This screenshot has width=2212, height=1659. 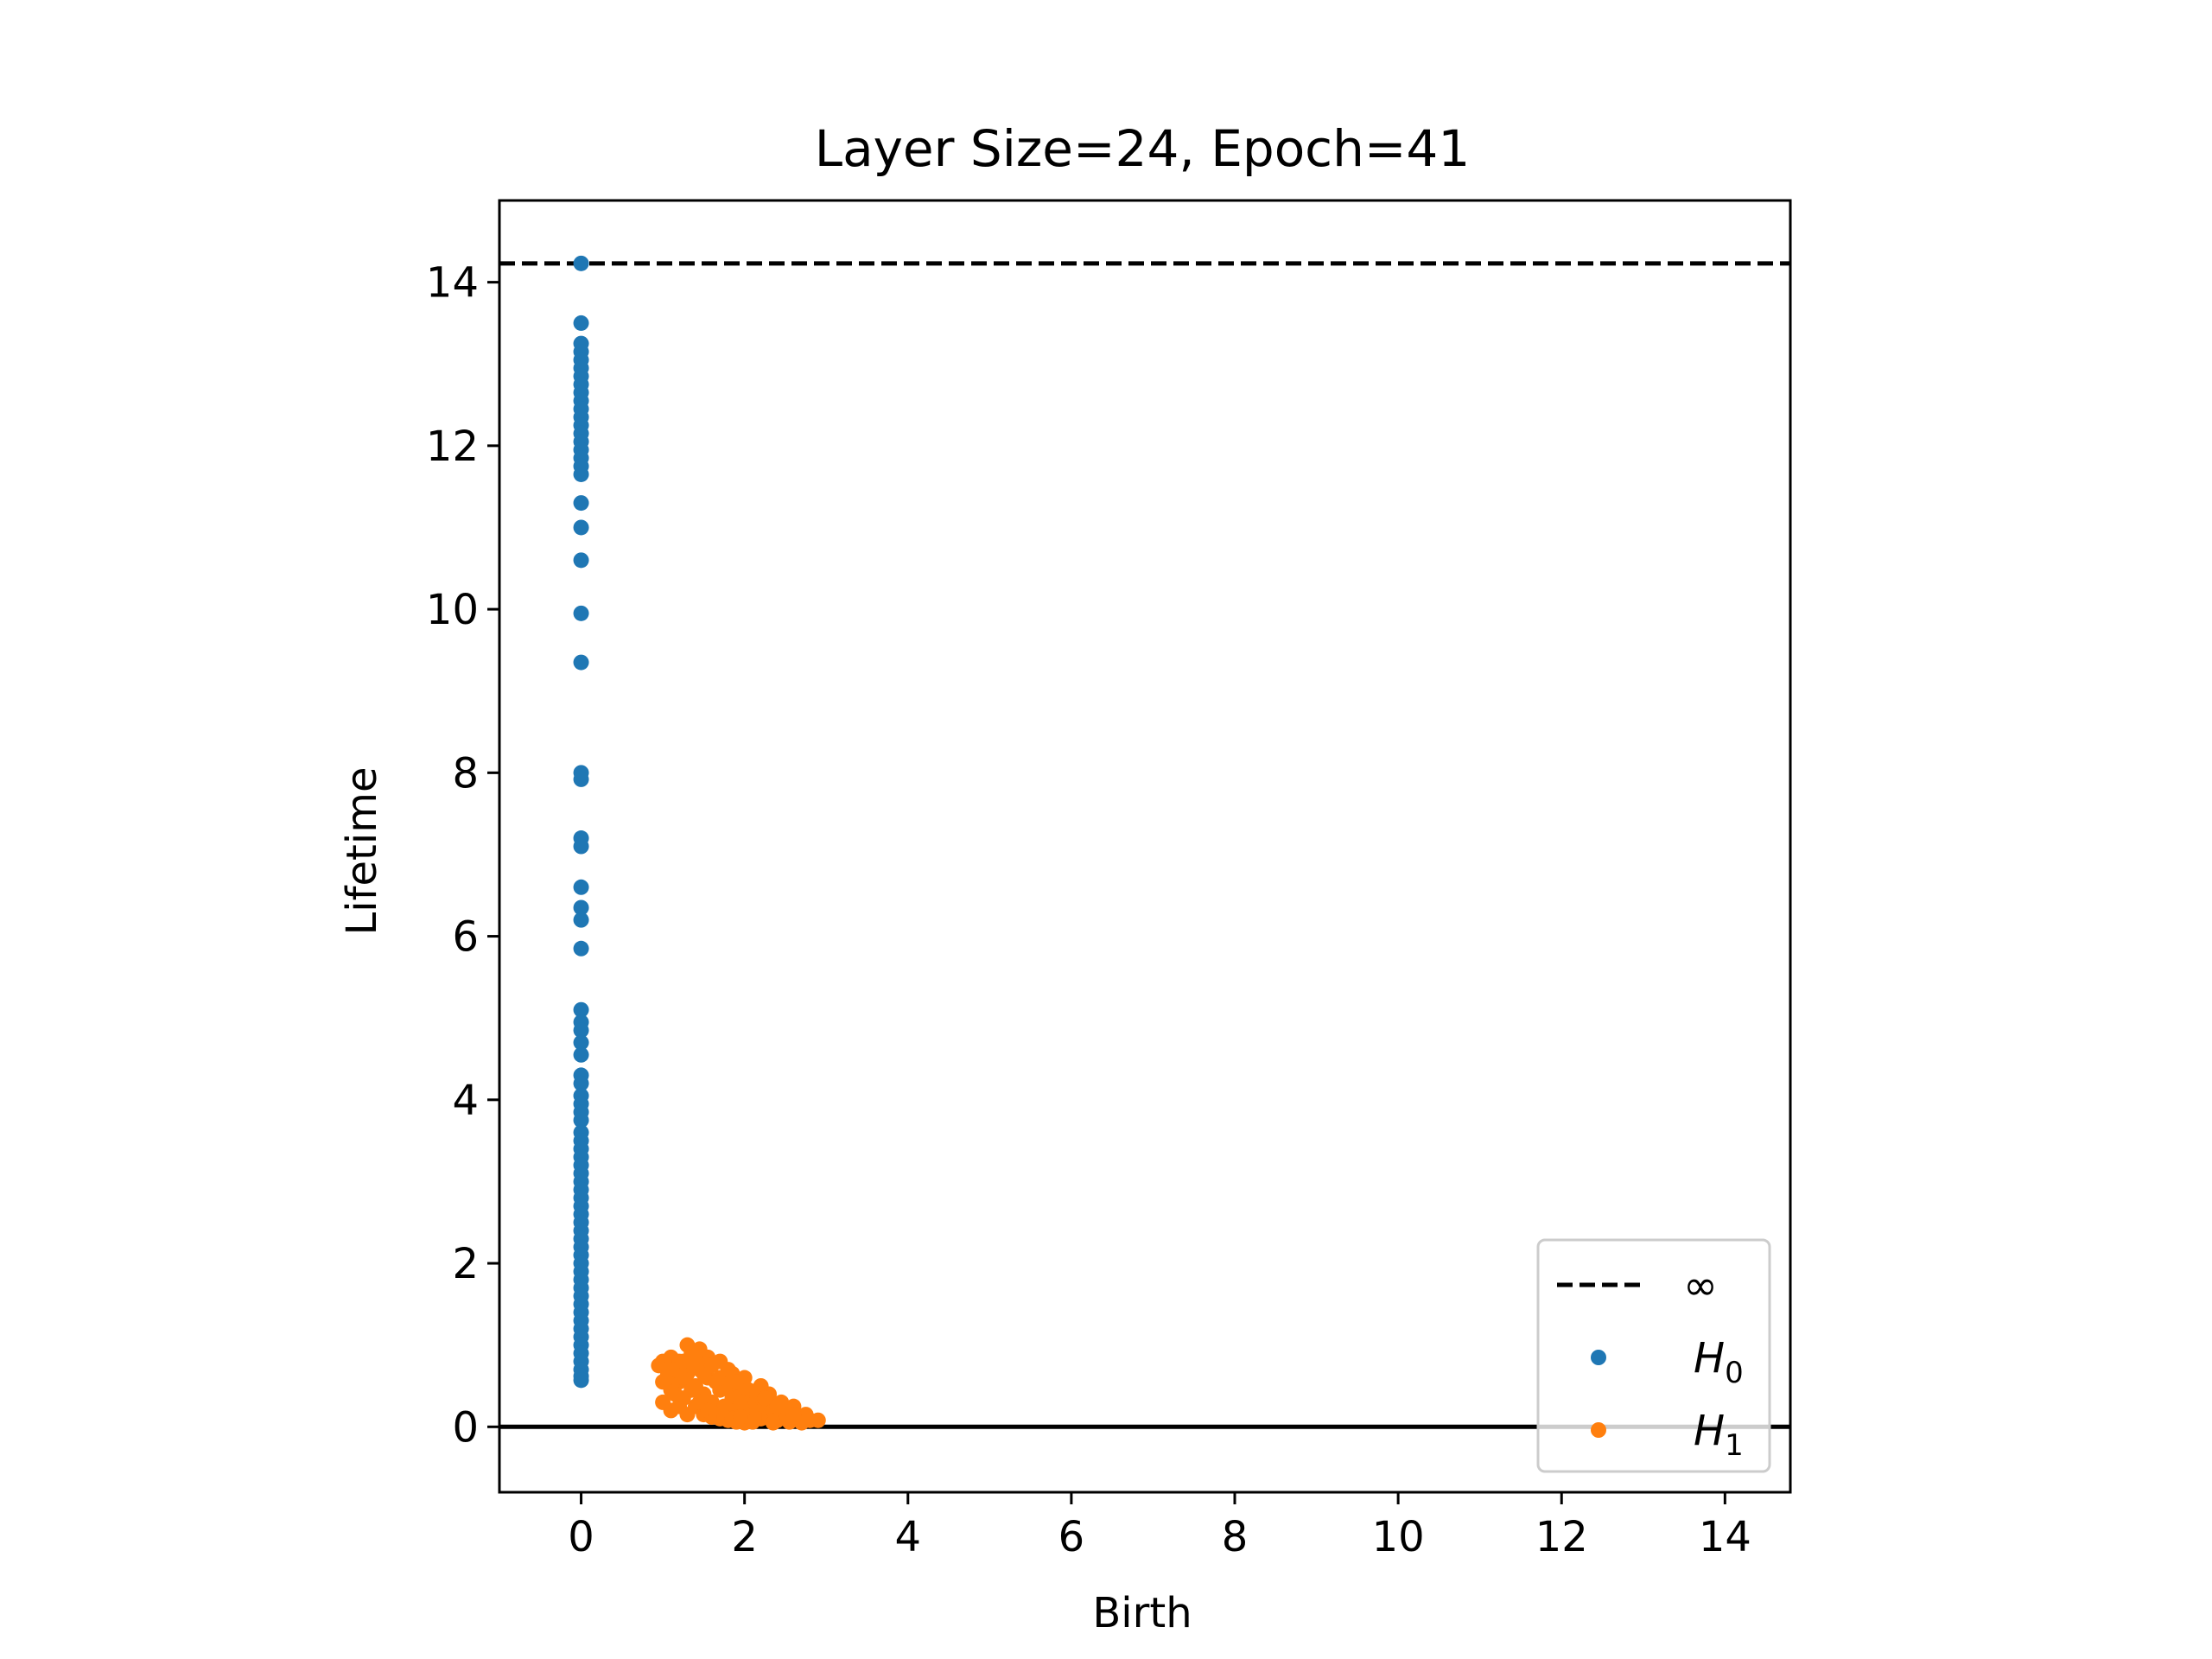 What do you see at coordinates (909, 1537) in the screenshot?
I see `x-tick-label: 4` at bounding box center [909, 1537].